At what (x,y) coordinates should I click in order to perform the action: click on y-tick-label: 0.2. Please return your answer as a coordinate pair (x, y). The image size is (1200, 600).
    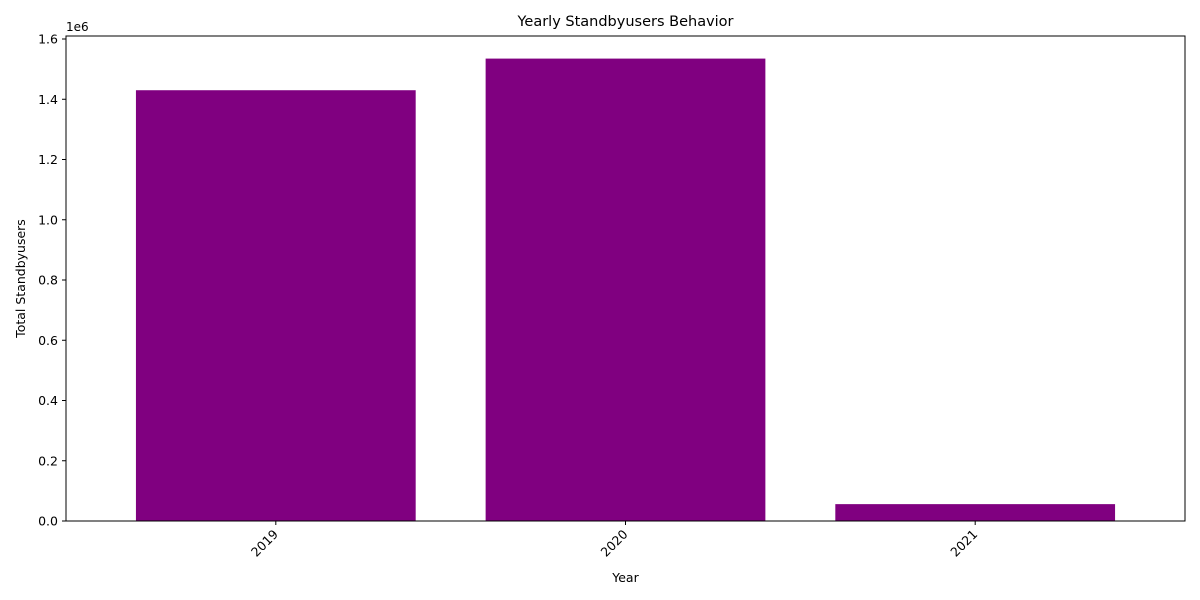
    Looking at the image, I should click on (48, 460).